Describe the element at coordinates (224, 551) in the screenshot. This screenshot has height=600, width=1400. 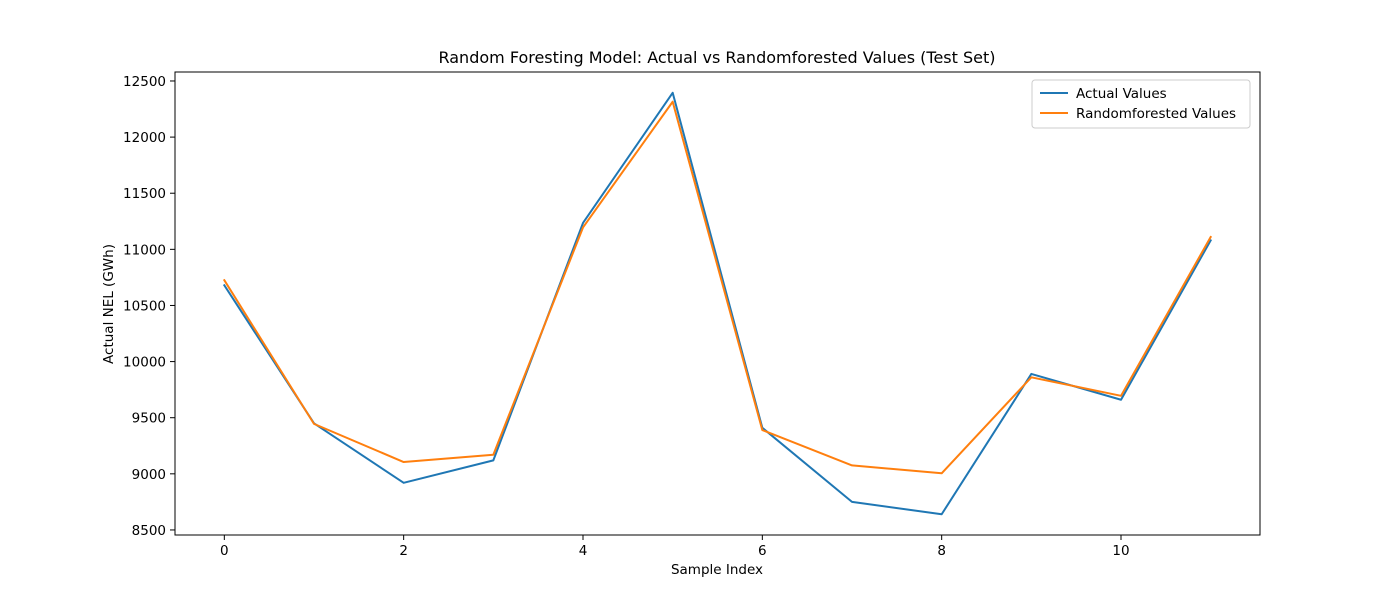
I see `x-tick-label: 0` at that location.